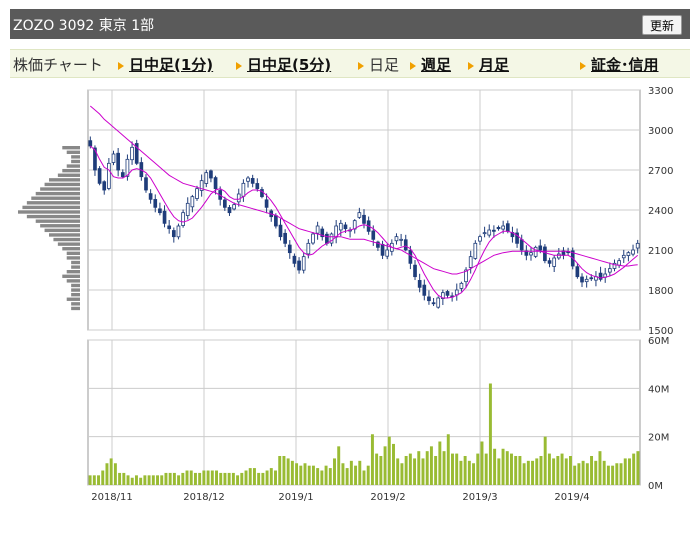  What do you see at coordinates (58, 65) in the screenshot?
I see `nav-section-label: 株価チャート` at bounding box center [58, 65].